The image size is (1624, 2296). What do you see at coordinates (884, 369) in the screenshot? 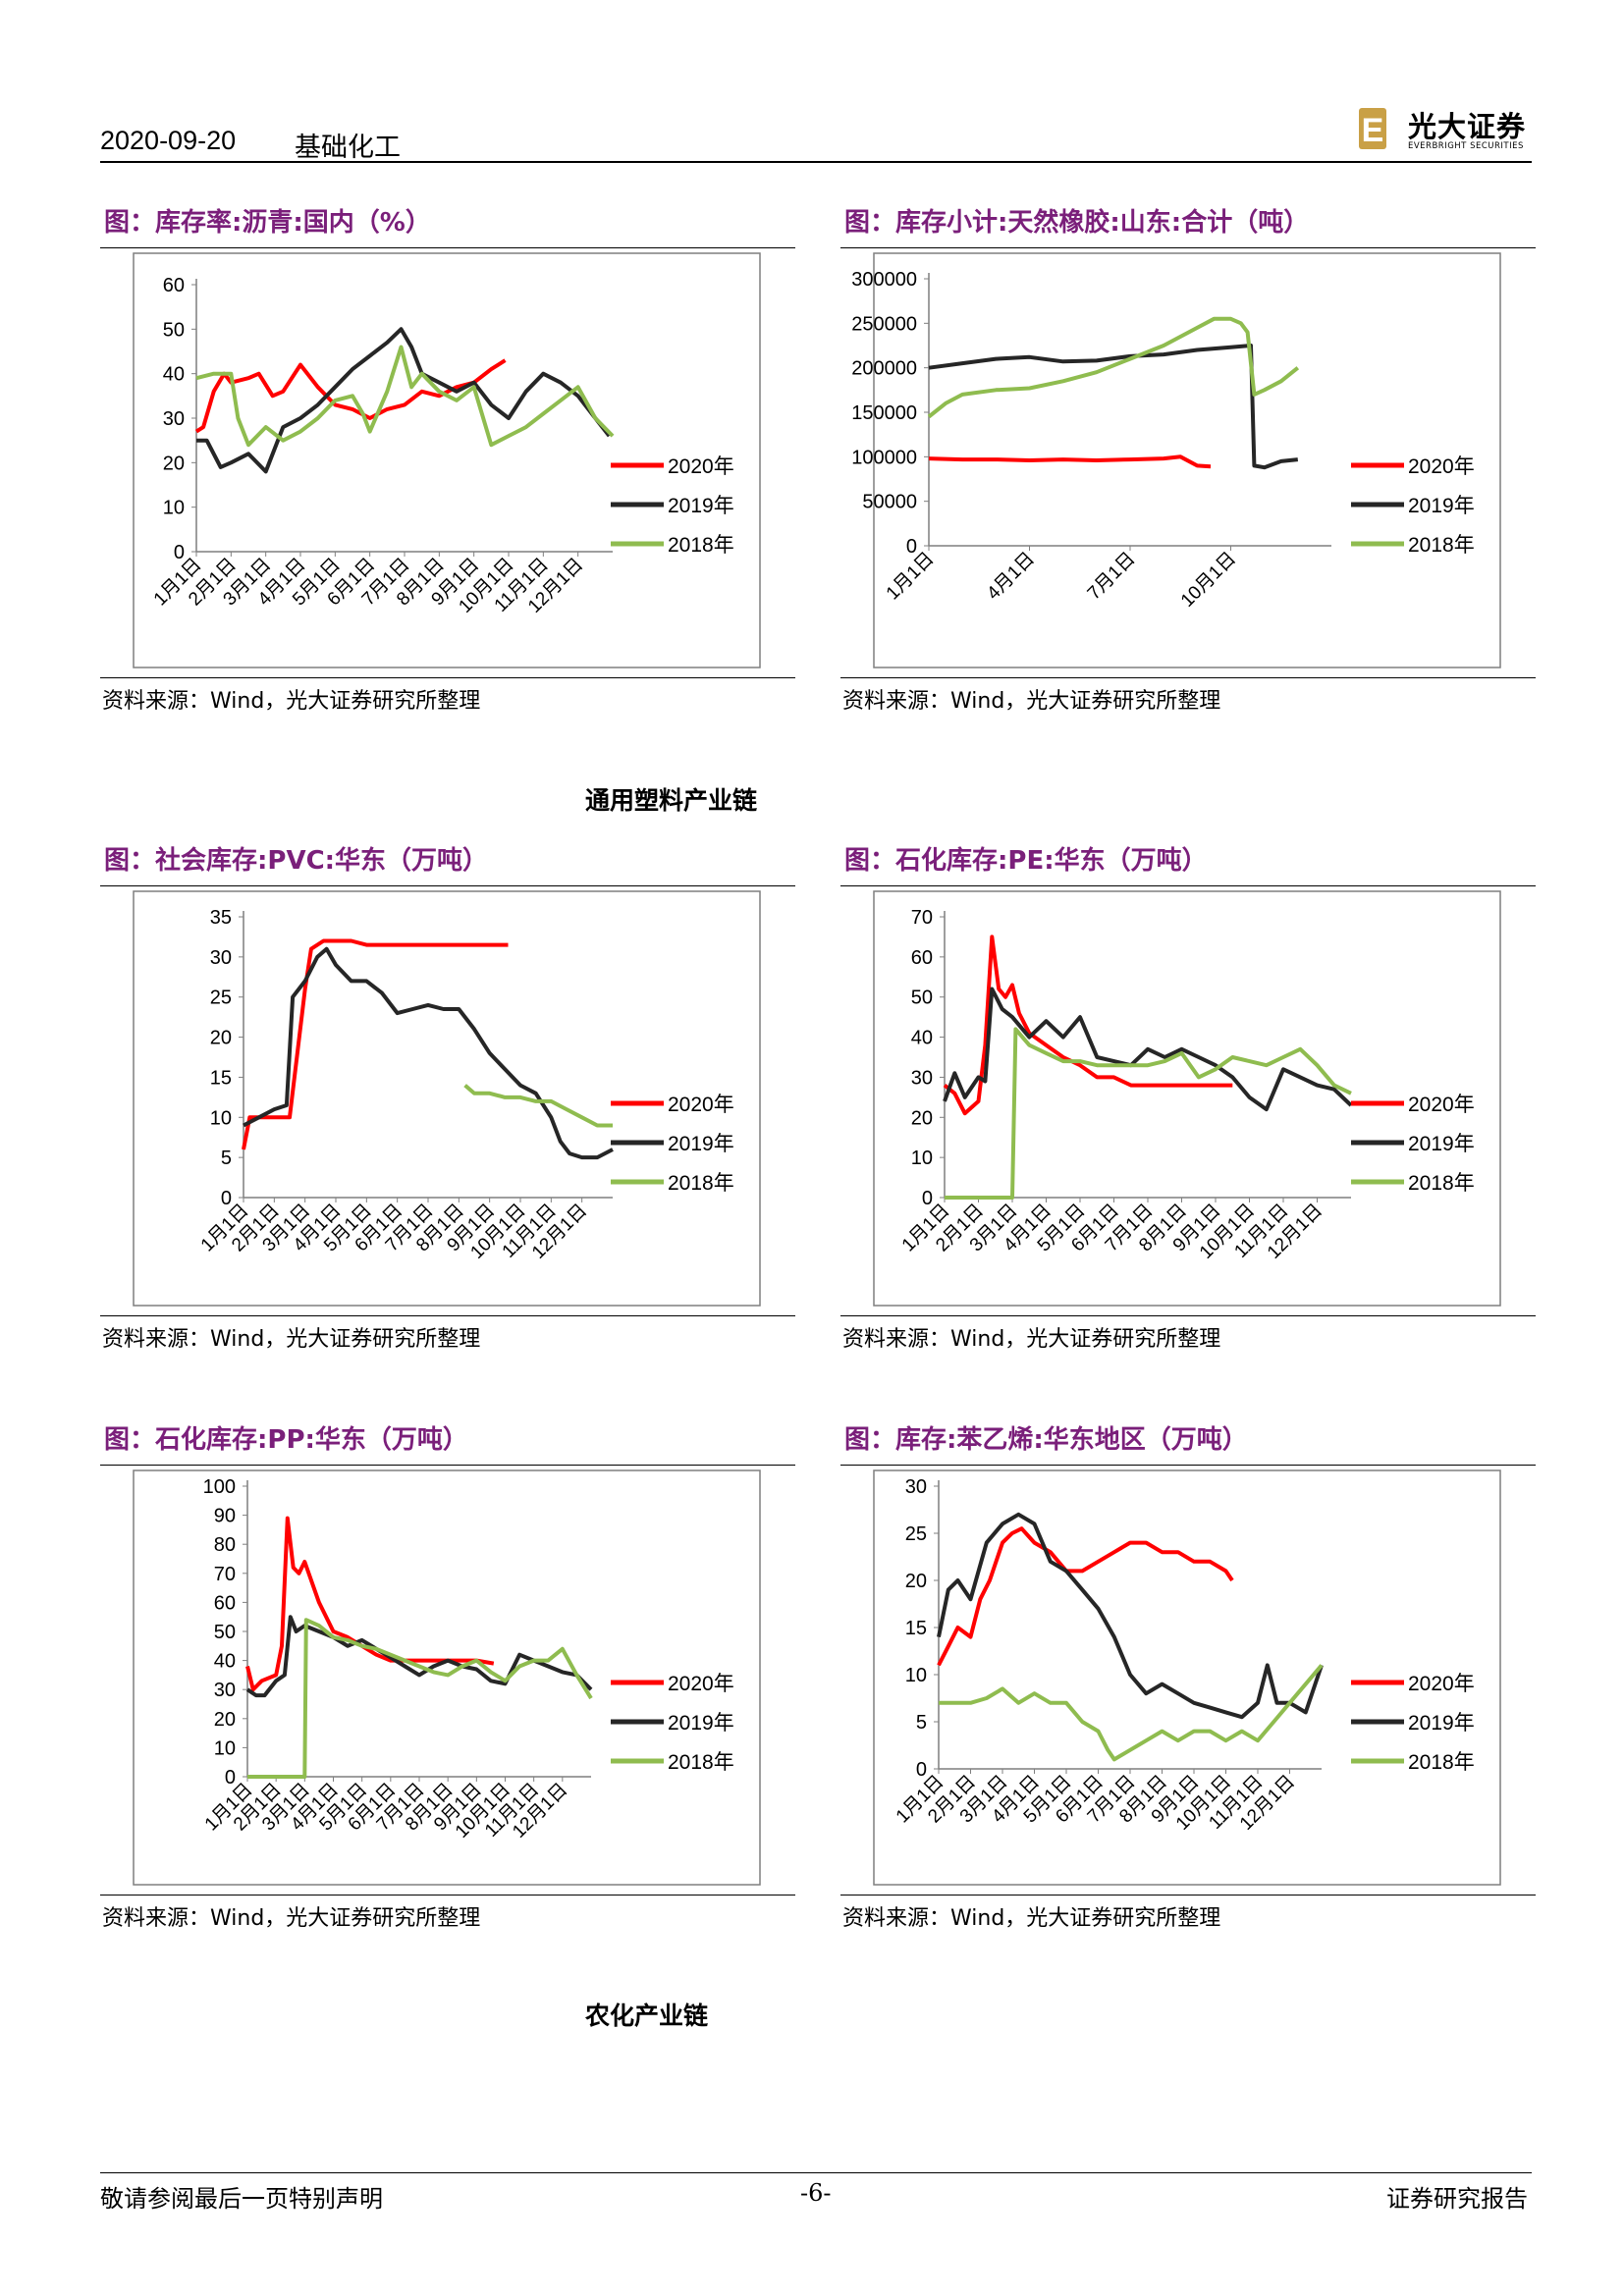
I see `y-tick-label: 200000` at bounding box center [884, 369].